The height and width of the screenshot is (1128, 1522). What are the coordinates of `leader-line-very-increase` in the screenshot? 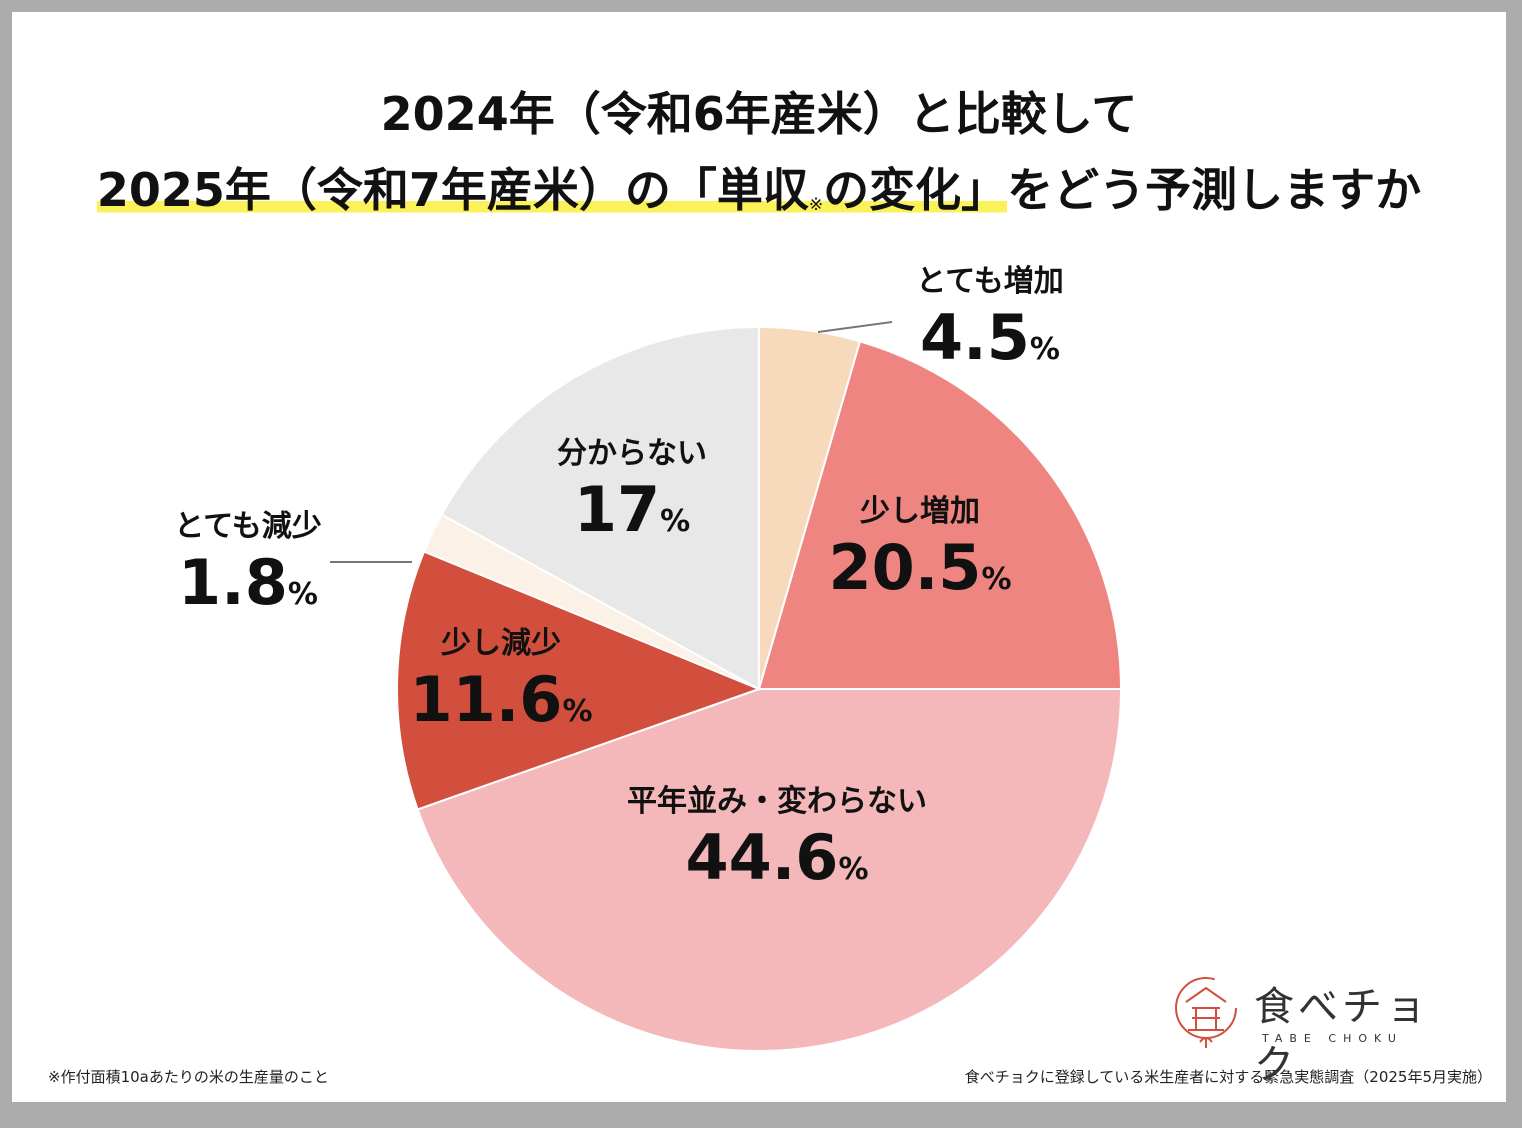 It's located at (855, 327).